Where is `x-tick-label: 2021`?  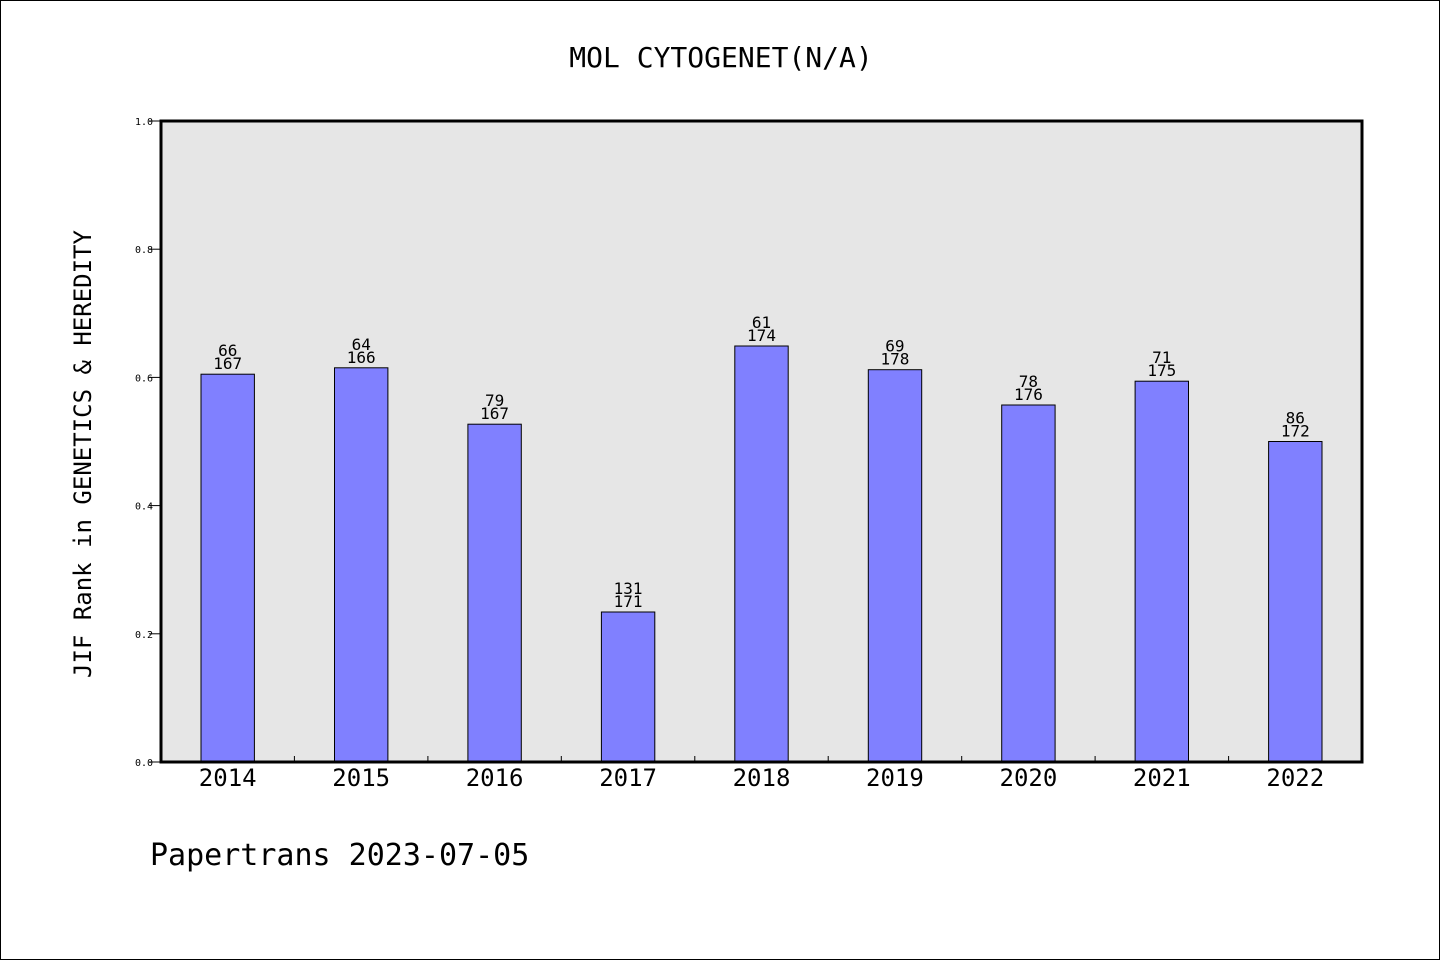
x-tick-label: 2021 is located at coordinates (1162, 778).